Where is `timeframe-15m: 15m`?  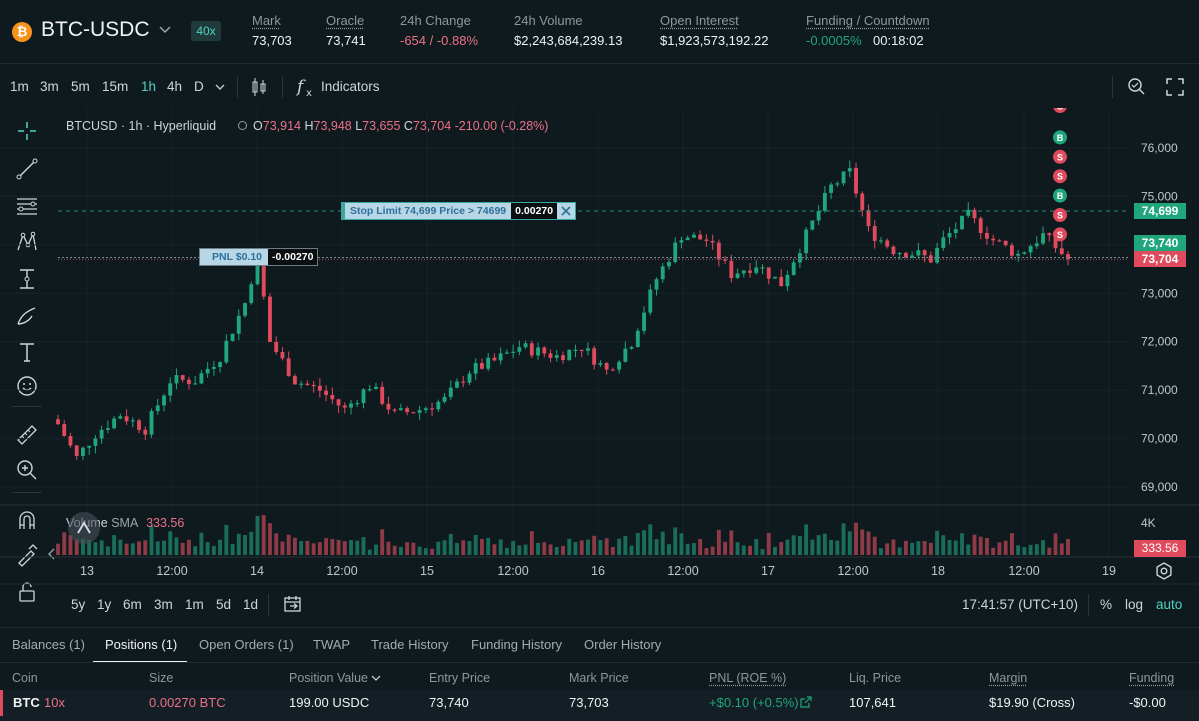
timeframe-15m: 15m is located at coordinates (115, 86).